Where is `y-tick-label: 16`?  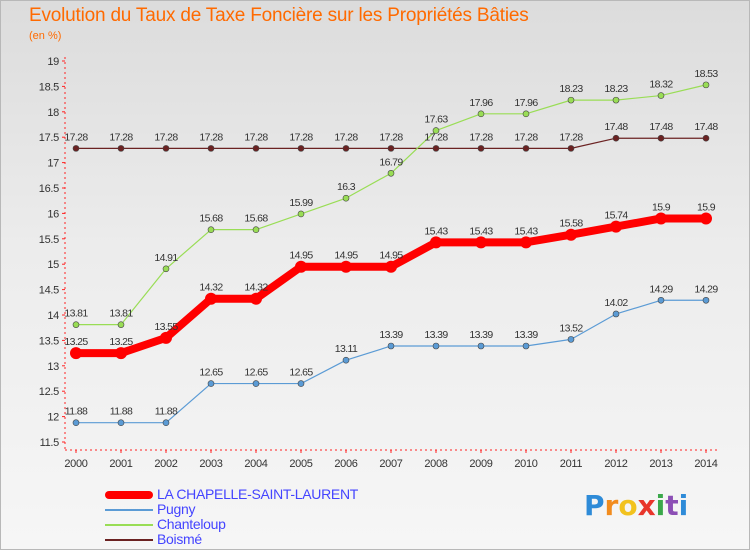
y-tick-label: 16 is located at coordinates (53, 214).